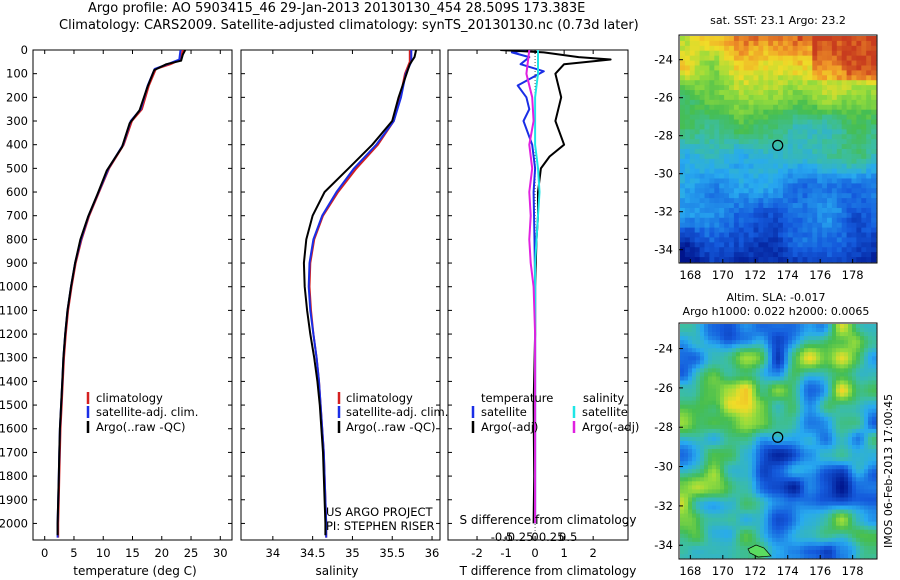 The height and width of the screenshot is (580, 900). What do you see at coordinates (755, 571) in the screenshot?
I see `map-x-tick-label: 172` at bounding box center [755, 571].